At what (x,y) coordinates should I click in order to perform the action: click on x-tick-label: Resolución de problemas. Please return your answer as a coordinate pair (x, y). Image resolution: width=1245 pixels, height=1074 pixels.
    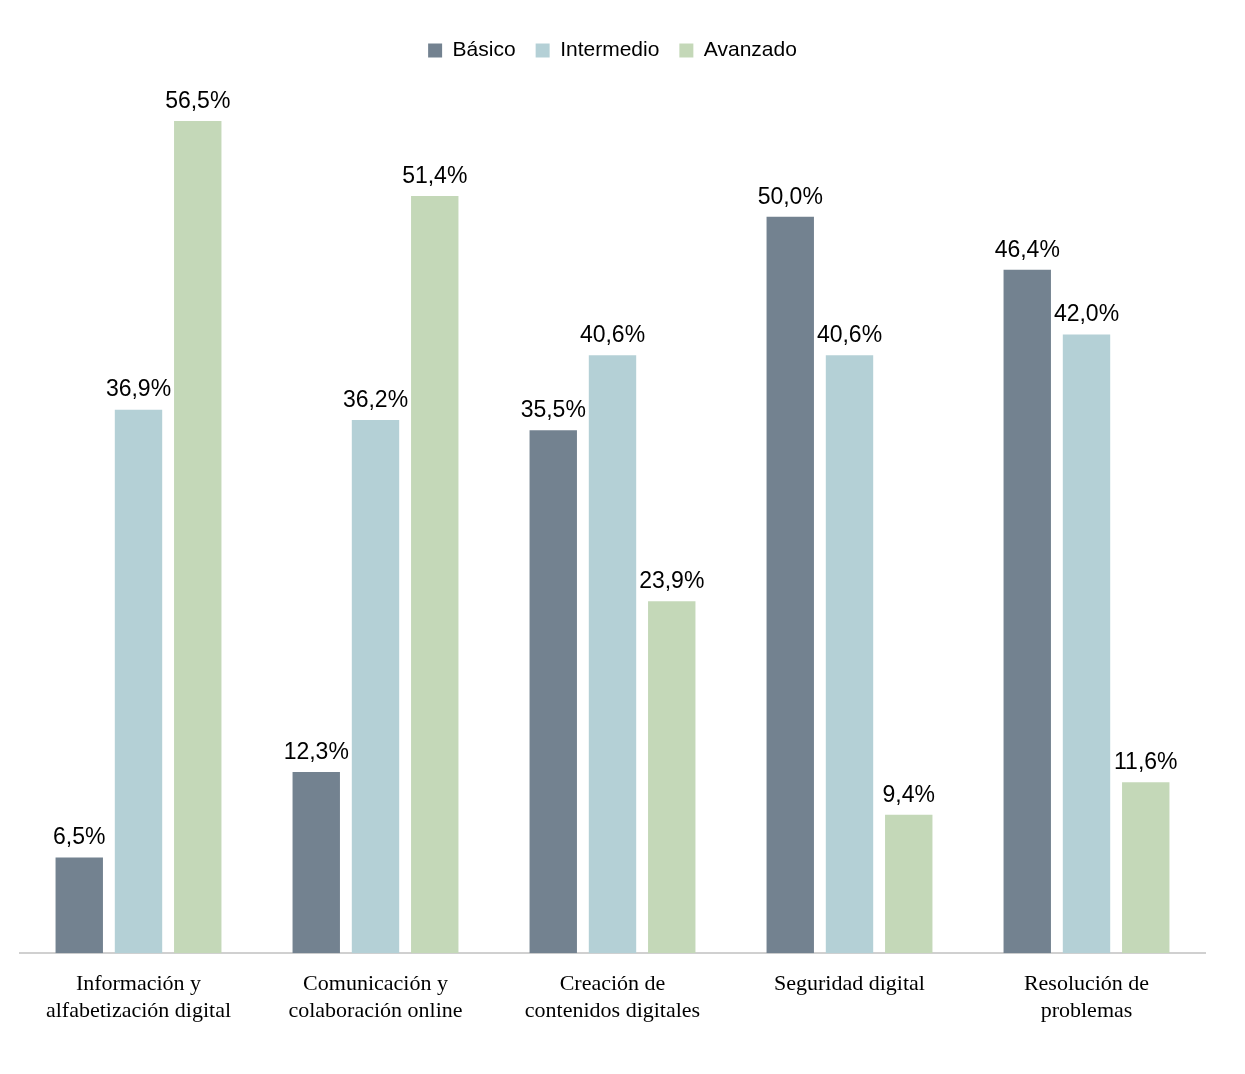
    Looking at the image, I should click on (1086, 996).